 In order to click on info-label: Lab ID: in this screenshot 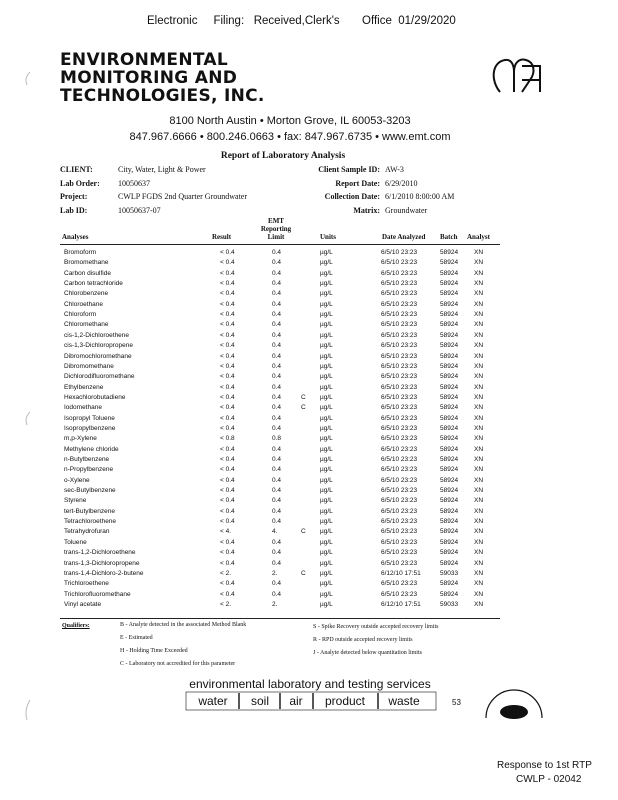, I will do `click(74, 210)`.